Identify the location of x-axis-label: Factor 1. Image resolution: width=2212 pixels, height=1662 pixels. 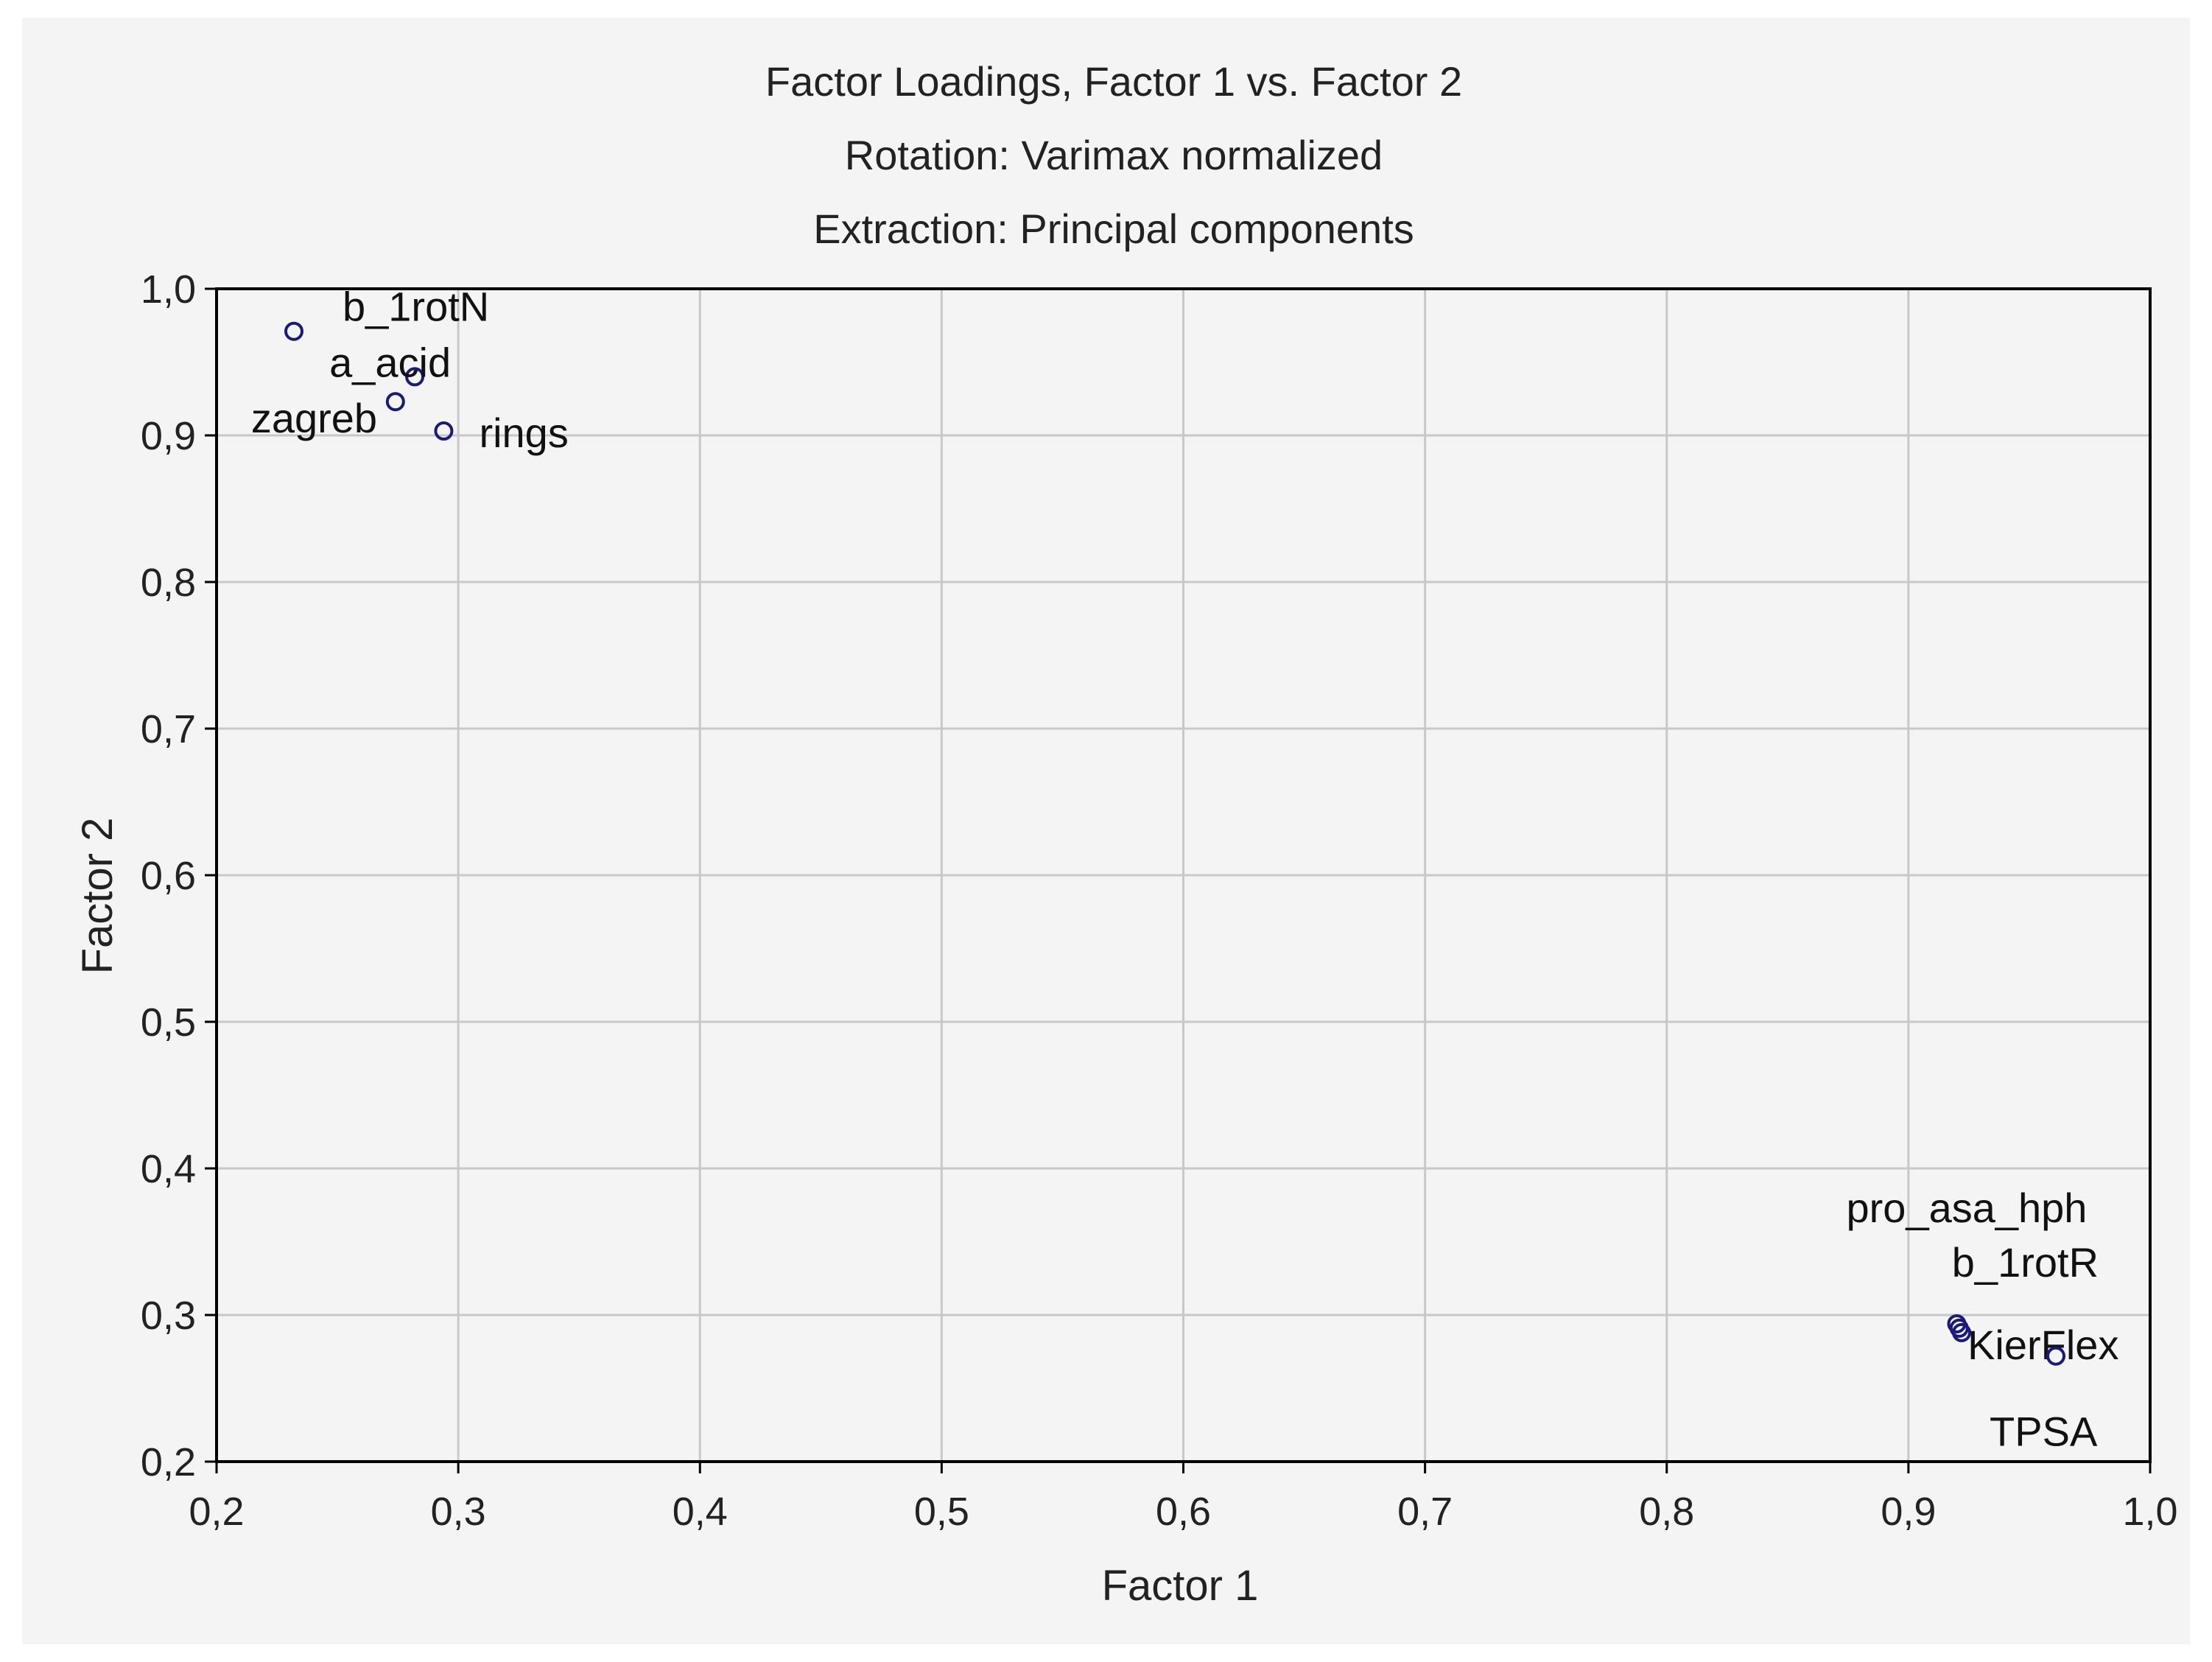
(1180, 1586).